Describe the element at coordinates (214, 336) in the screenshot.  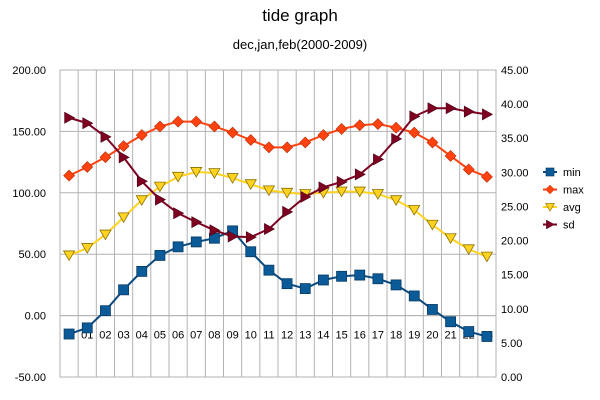
I see `x-tick-label: 08` at that location.